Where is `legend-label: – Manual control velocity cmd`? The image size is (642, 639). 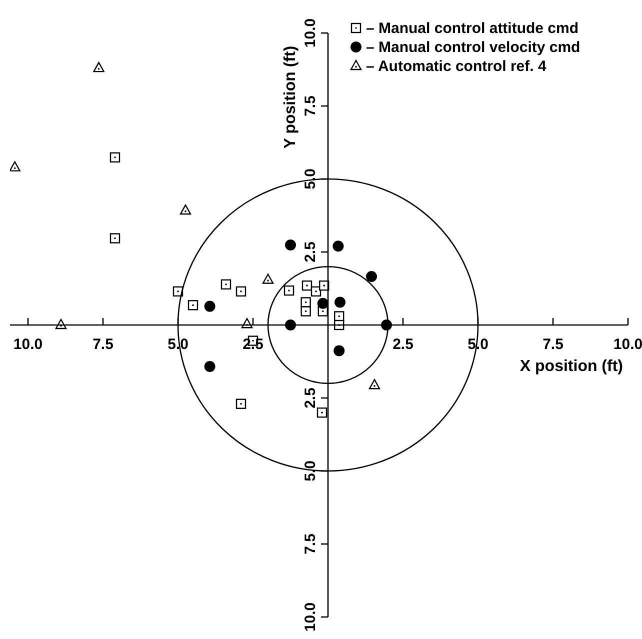 legend-label: – Manual control velocity cmd is located at coordinates (473, 47).